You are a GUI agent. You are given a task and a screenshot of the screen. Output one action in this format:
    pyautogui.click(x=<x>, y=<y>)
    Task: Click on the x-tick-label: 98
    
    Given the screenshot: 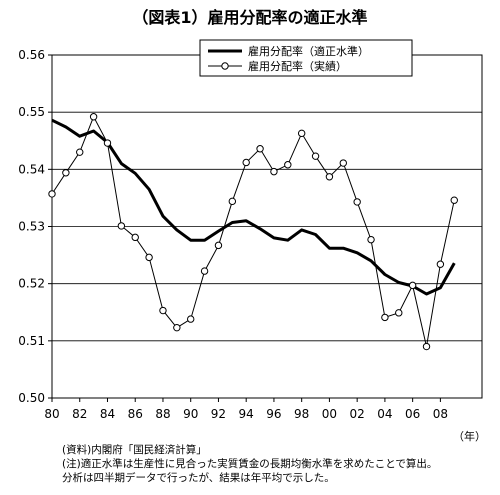 What is the action you would take?
    pyautogui.click(x=301, y=414)
    